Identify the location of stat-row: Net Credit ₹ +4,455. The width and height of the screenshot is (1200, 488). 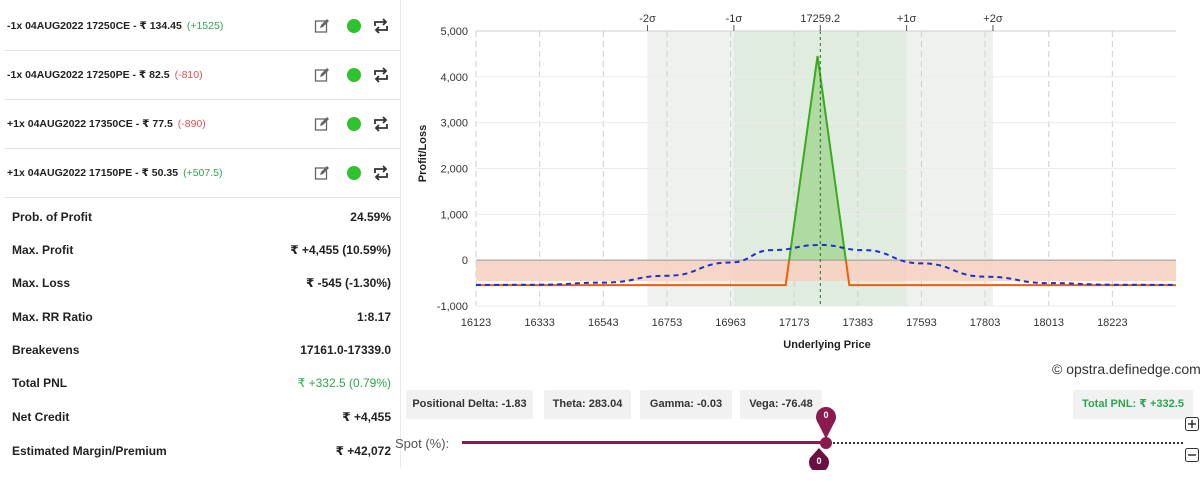
(200, 416).